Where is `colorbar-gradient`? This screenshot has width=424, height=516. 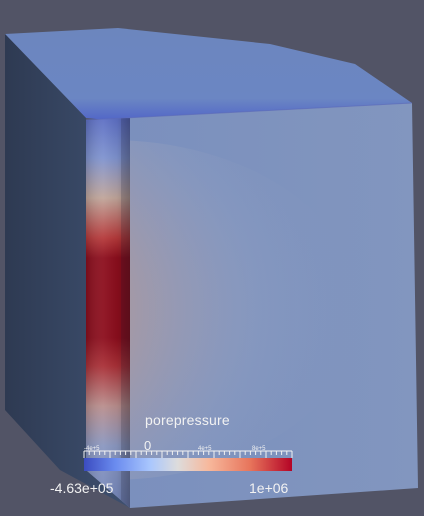
colorbar-gradient is located at coordinates (188, 464).